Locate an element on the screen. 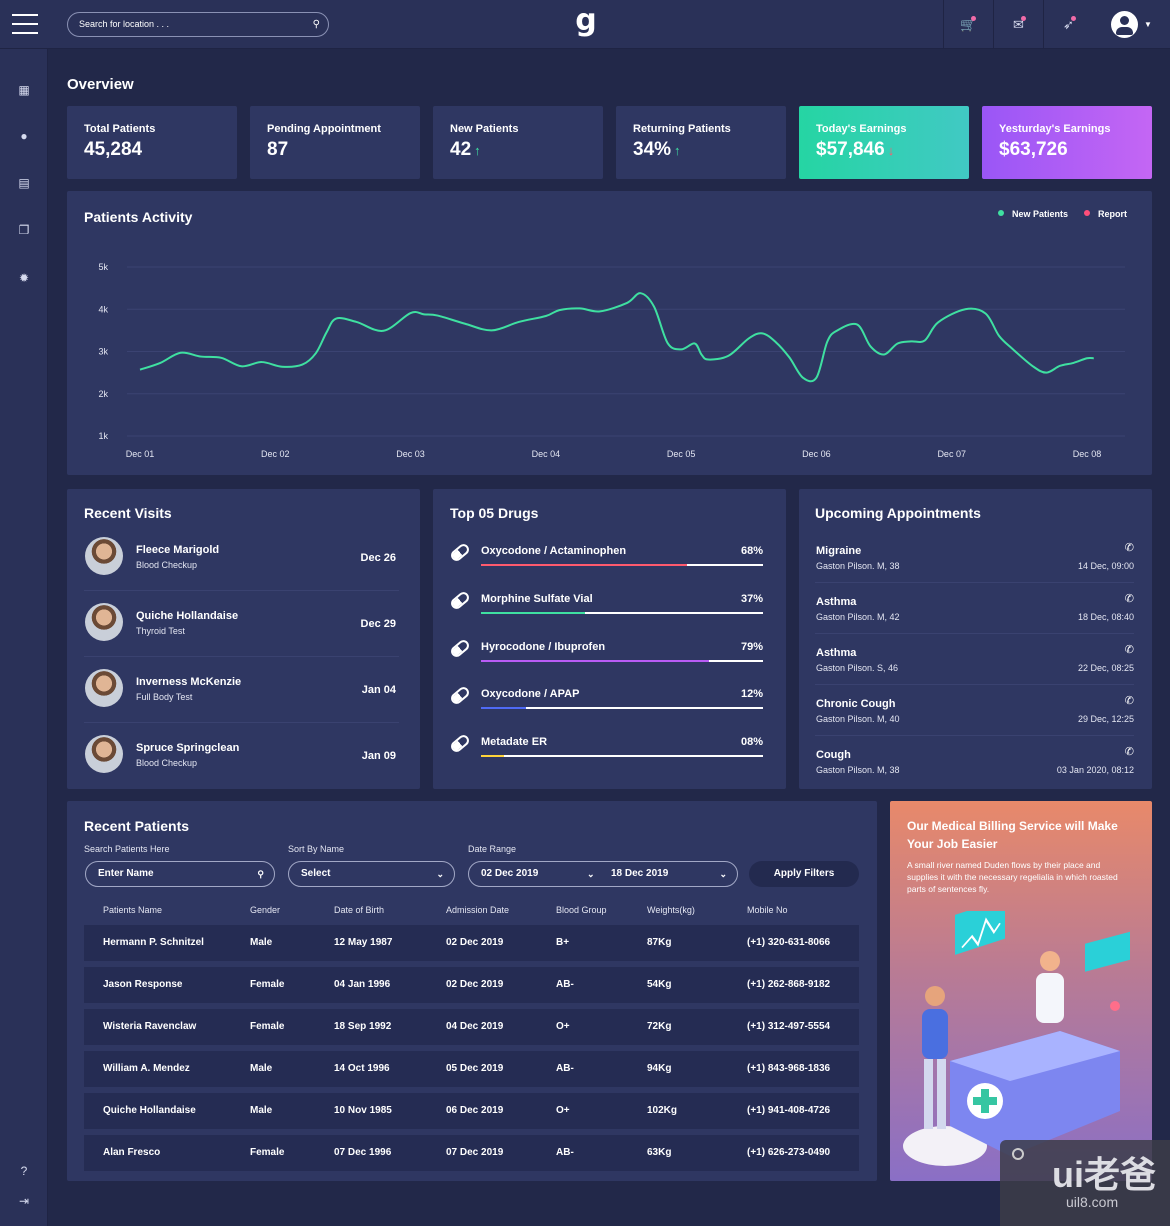 The width and height of the screenshot is (1170, 1226). appointment-patient: Gaston Pilson. M, 42 is located at coordinates (858, 617).